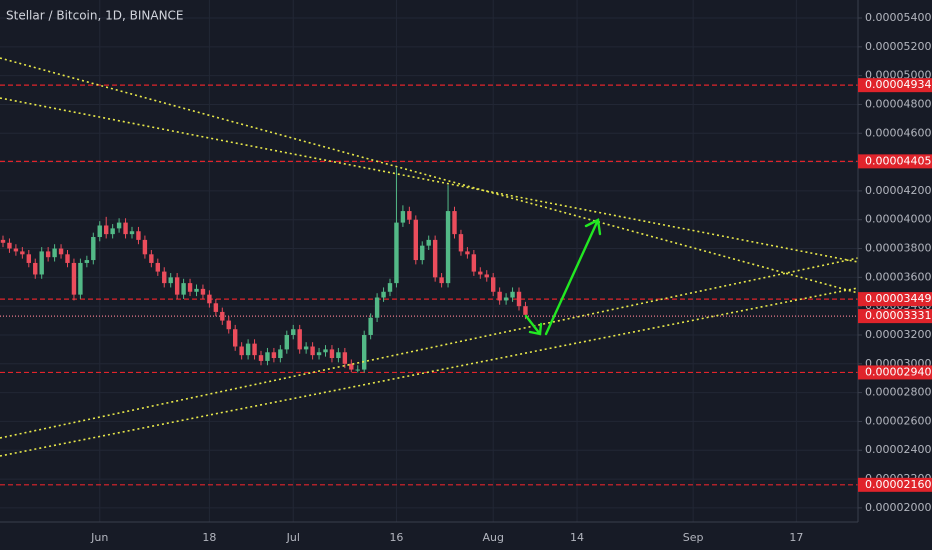 The image size is (932, 550). What do you see at coordinates (898, 334) in the screenshot?
I see `y-tick-label: 0.00003200` at bounding box center [898, 334].